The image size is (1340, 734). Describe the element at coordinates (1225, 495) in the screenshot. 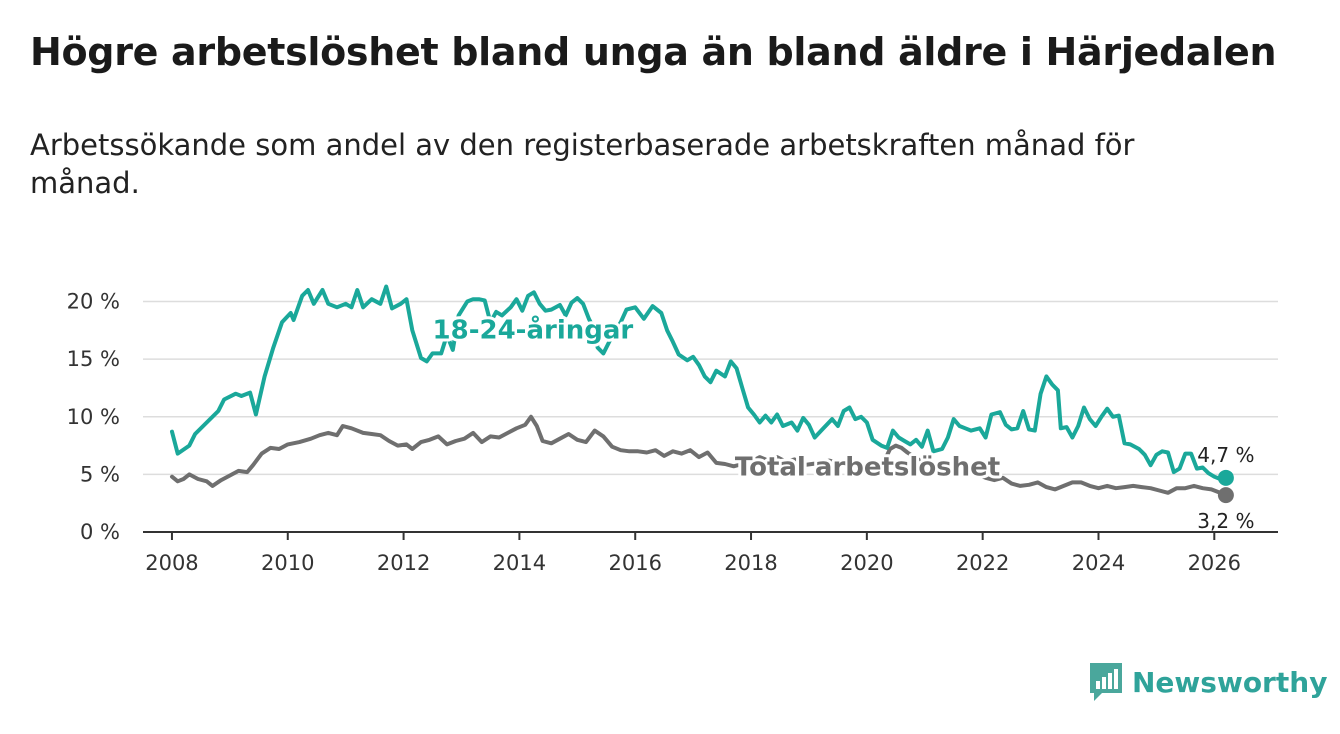

I see `series-end-point-total` at that location.